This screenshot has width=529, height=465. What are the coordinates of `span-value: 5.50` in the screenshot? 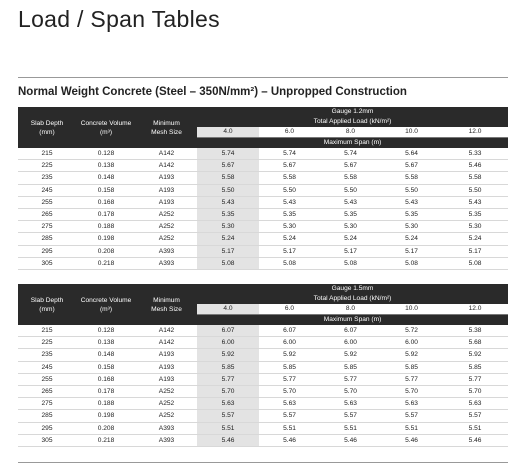 It's located at (475, 190).